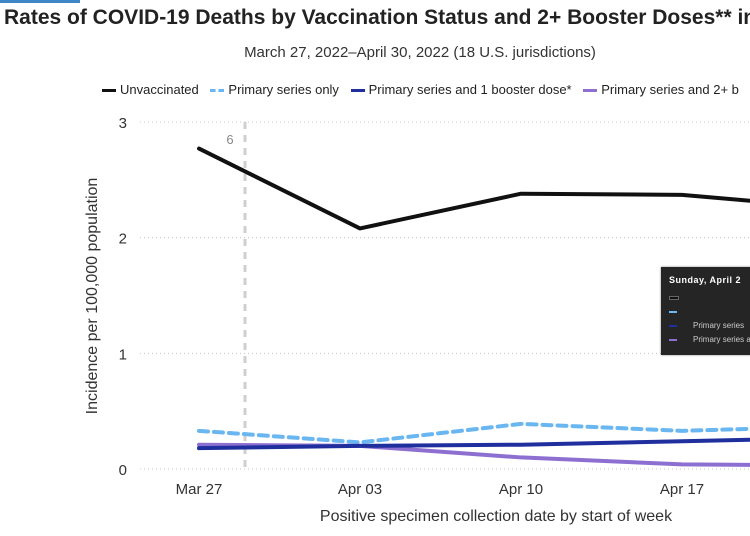  Describe the element at coordinates (682, 297) in the screenshot. I see `tooltip-row-unvaccinated` at that location.